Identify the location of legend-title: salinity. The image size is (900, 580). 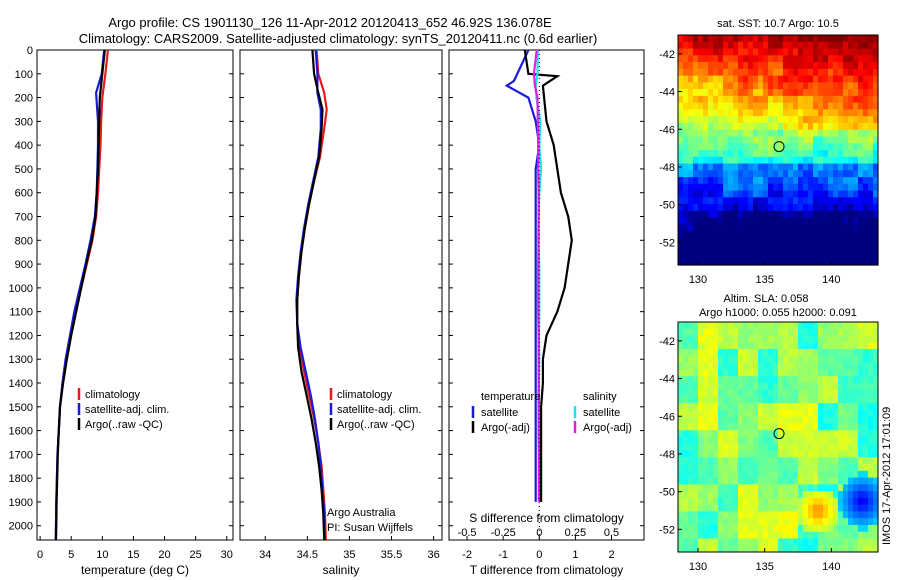
(600, 397).